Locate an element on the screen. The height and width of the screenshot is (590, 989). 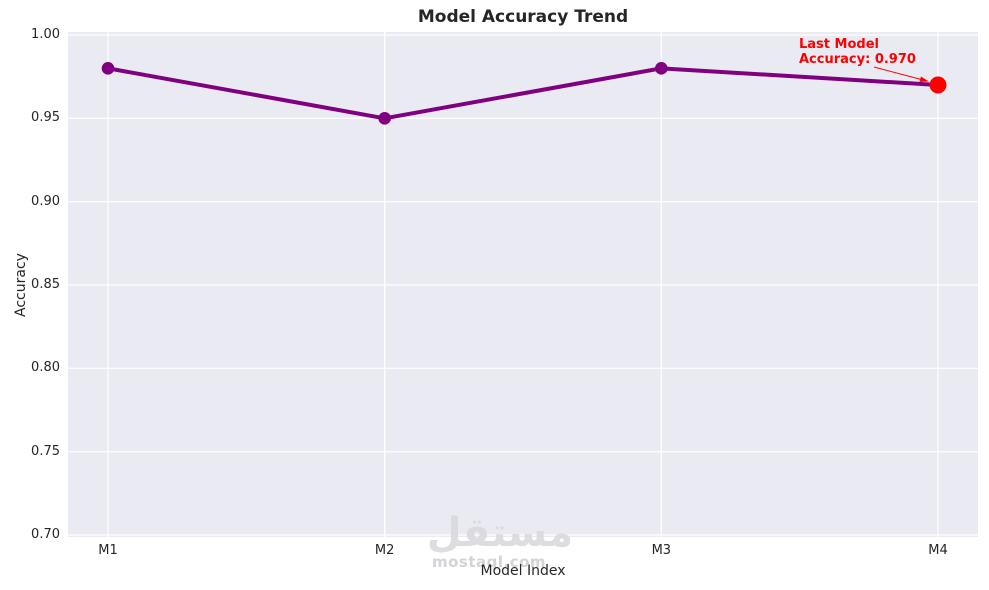
y-tick-label: 0.90 is located at coordinates (45, 201).